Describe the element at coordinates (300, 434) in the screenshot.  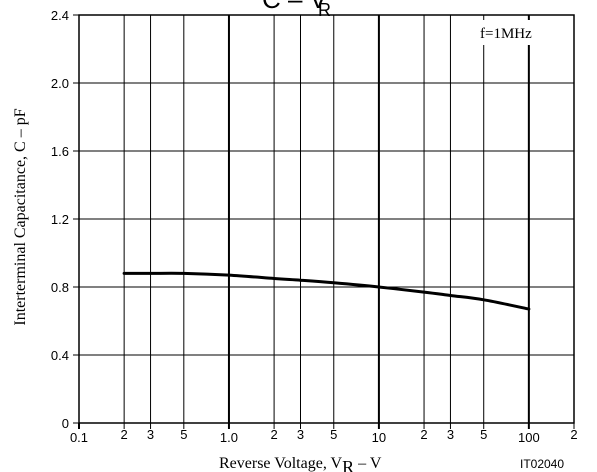
I see `x-tick-label-6: 3` at that location.